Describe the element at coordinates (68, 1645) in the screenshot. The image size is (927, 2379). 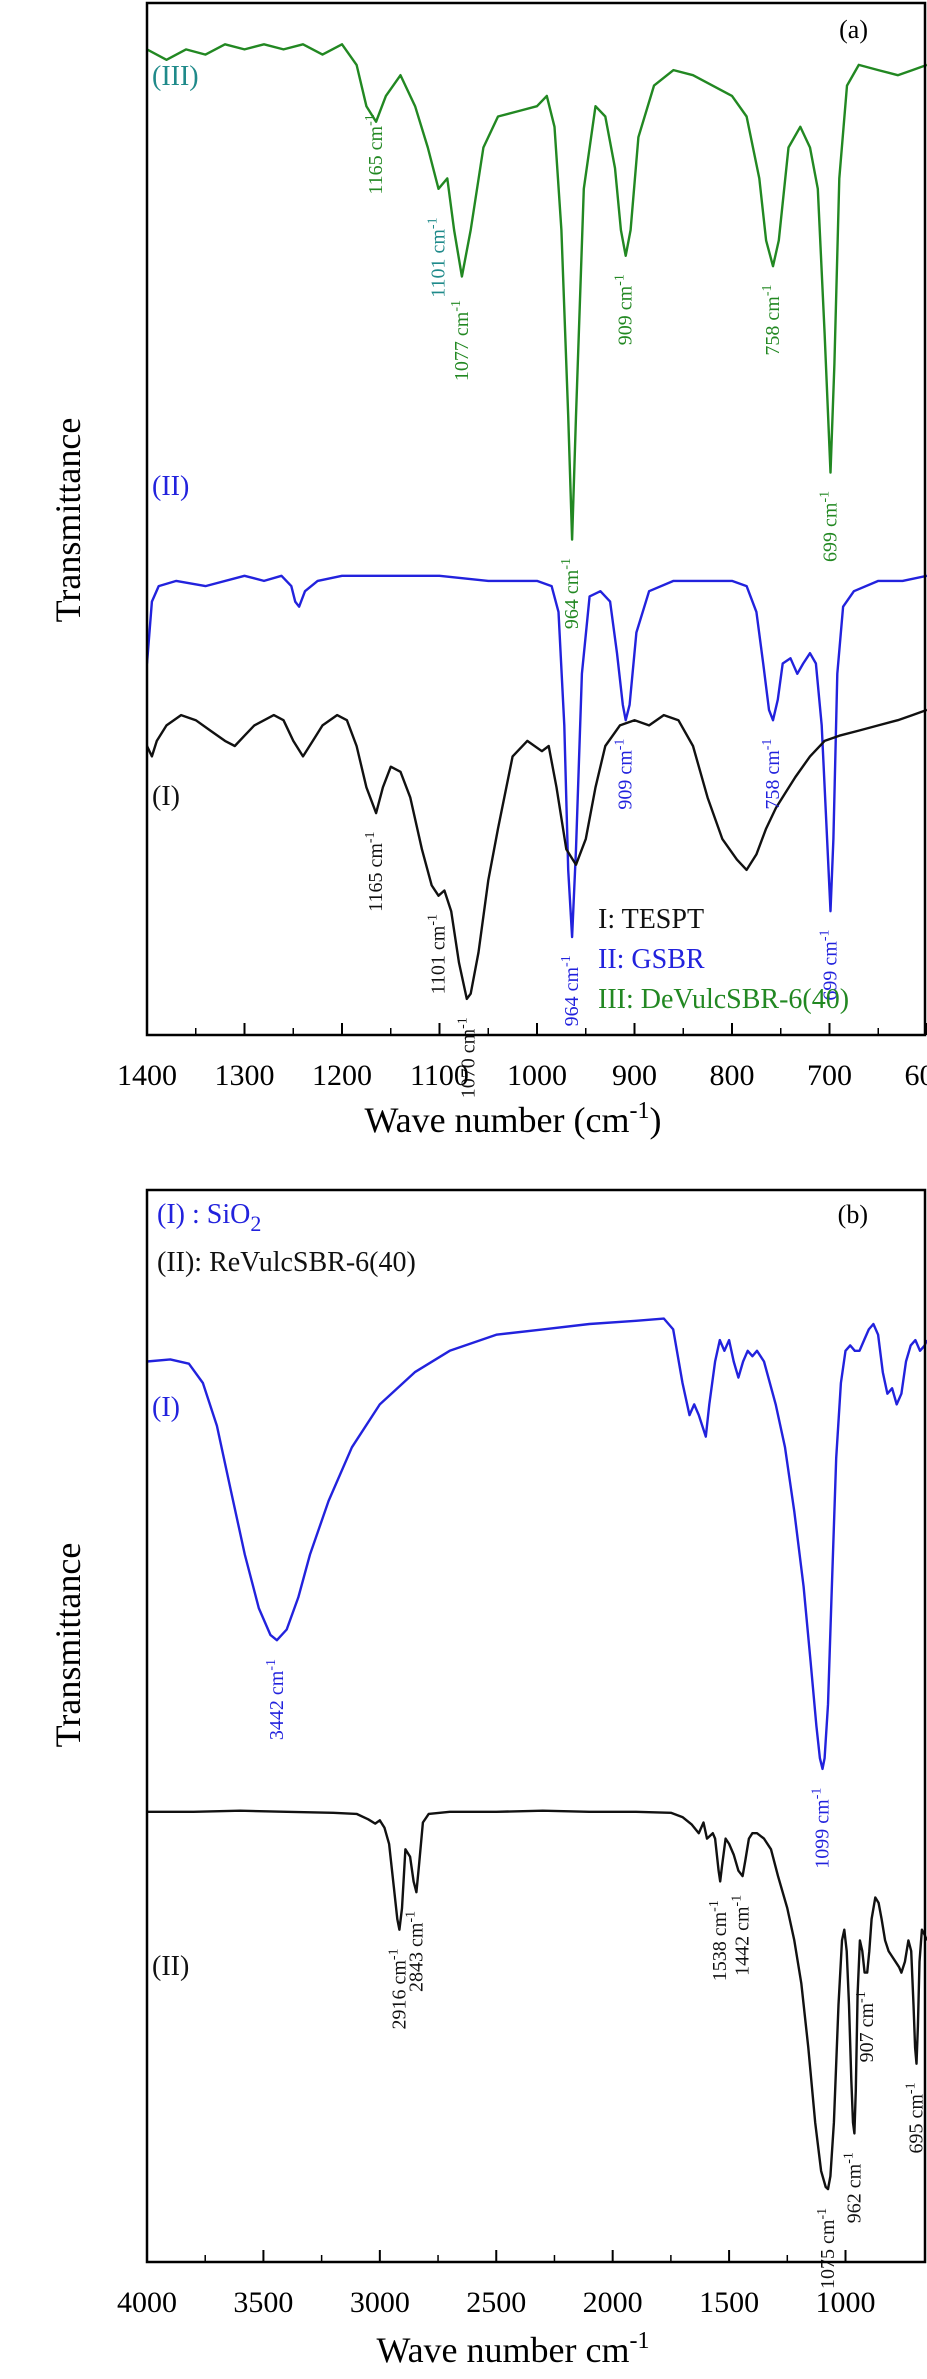
I see `panel-b-y-axis-title: Transmittance` at that location.